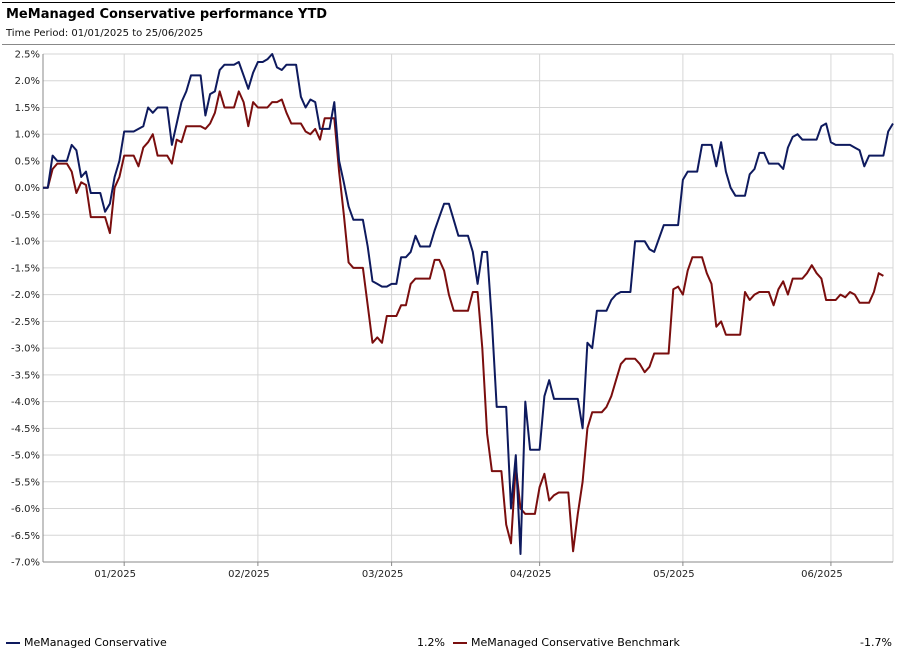  I want to click on y-tick-label: 2.5%, so click(27, 55).